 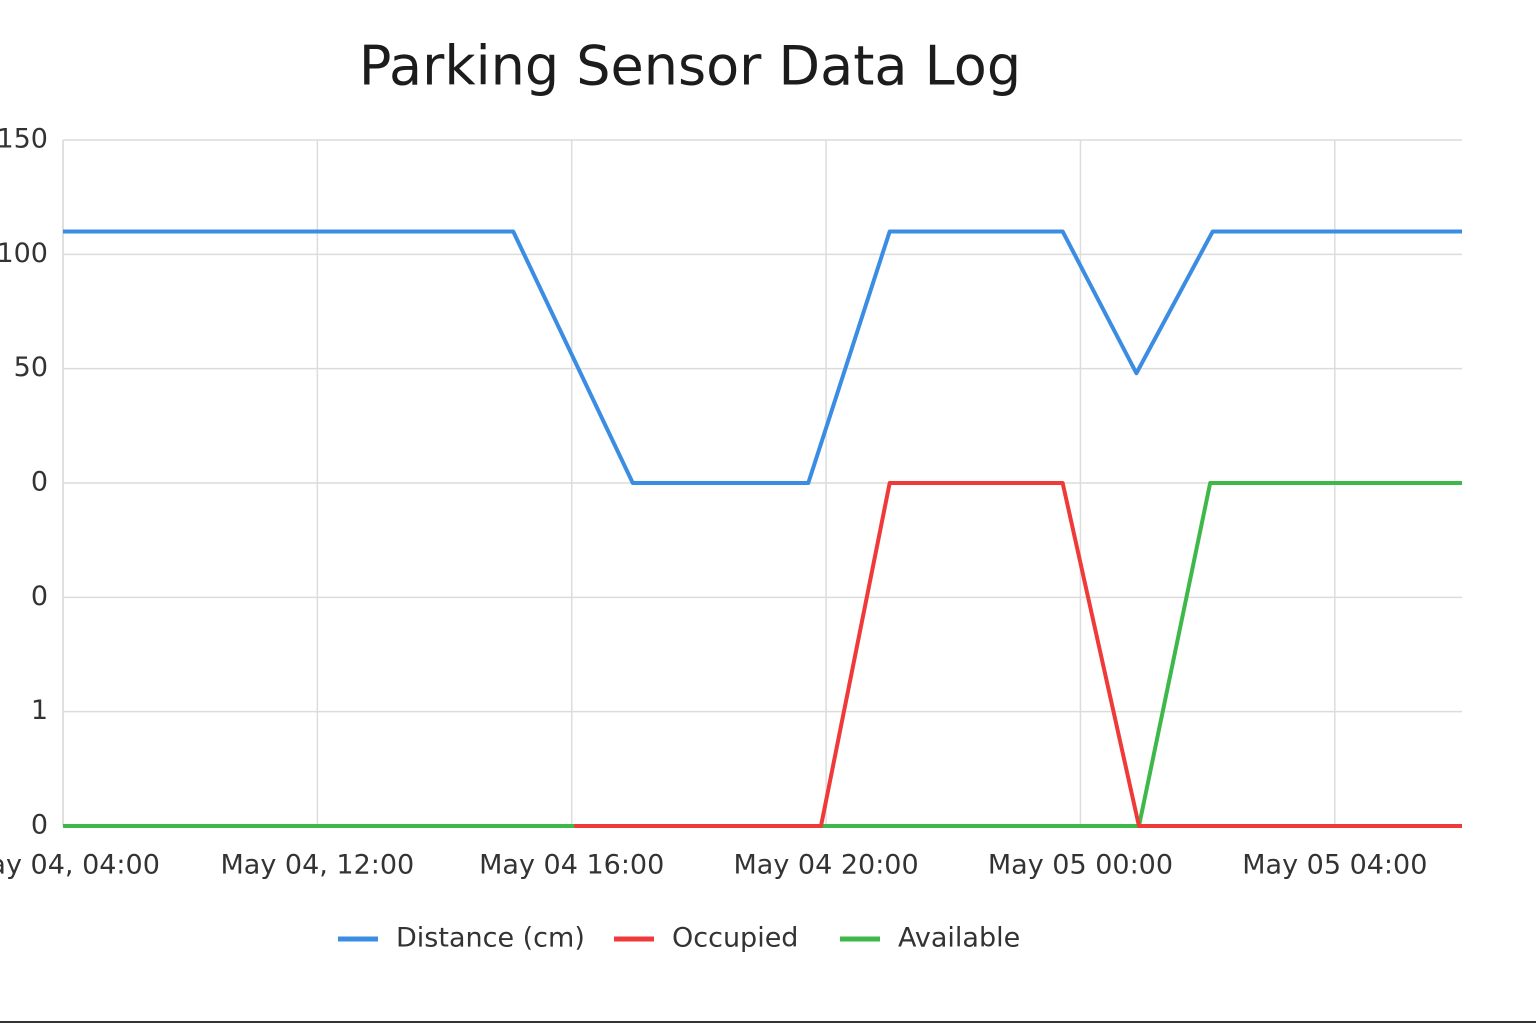 I want to click on legend-label: Occupied, so click(x=735, y=938).